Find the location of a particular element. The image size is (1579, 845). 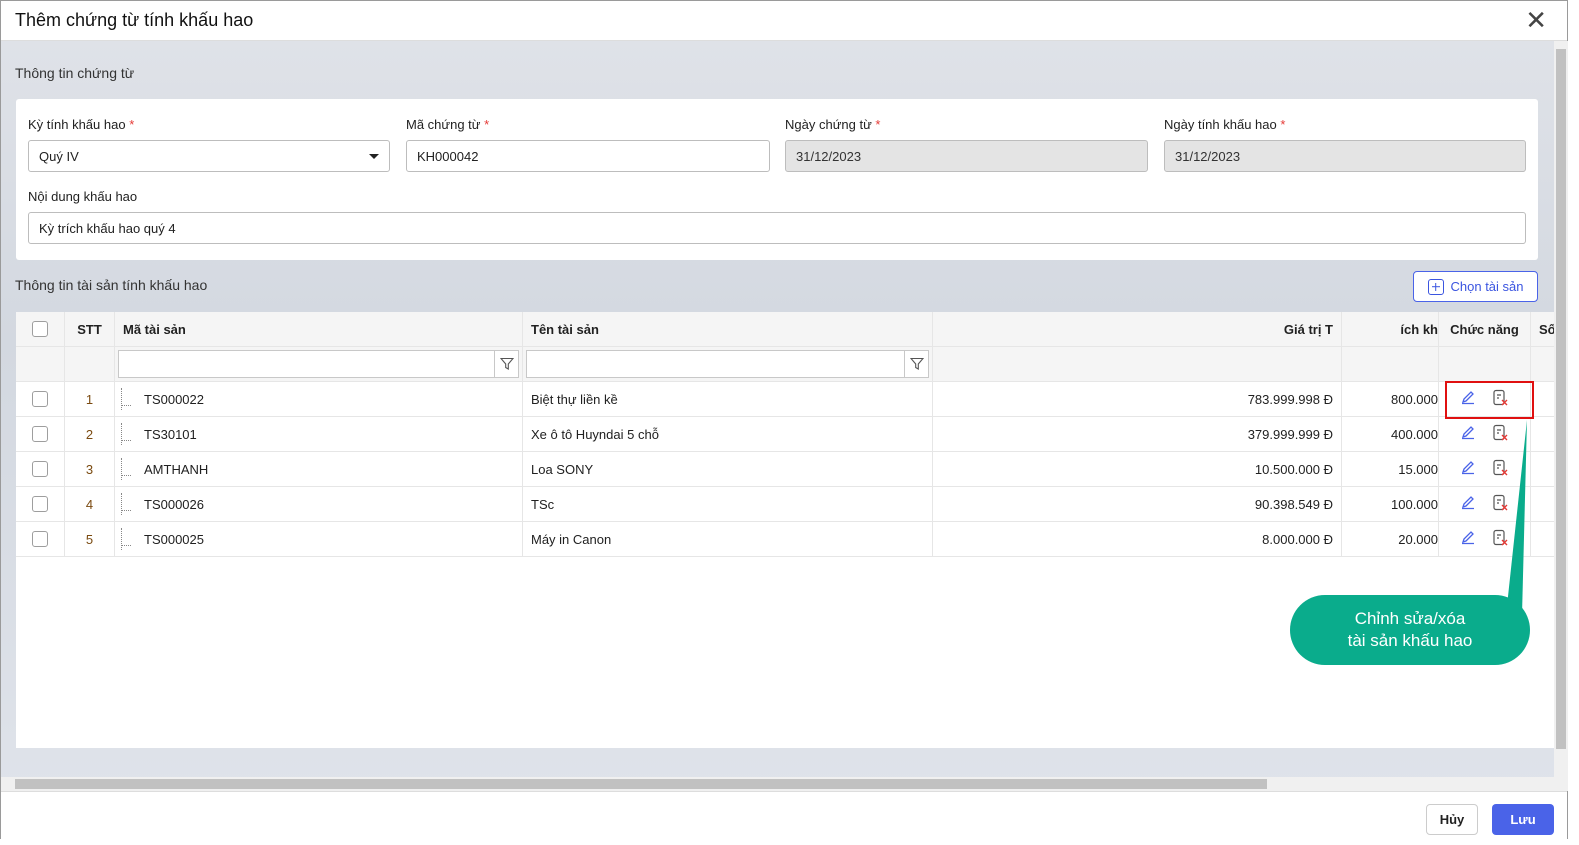

depr-date-input: 31/12/2023 is located at coordinates (1345, 156).